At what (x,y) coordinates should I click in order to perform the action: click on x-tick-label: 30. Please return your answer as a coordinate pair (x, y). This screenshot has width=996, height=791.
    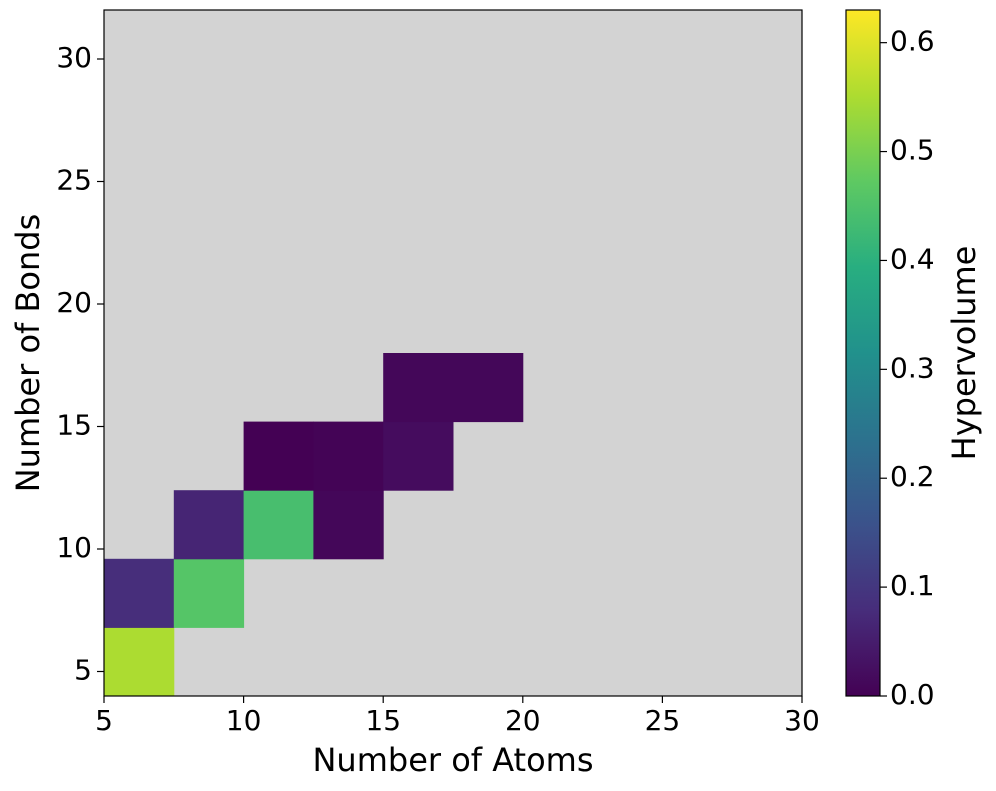
    Looking at the image, I should click on (802, 720).